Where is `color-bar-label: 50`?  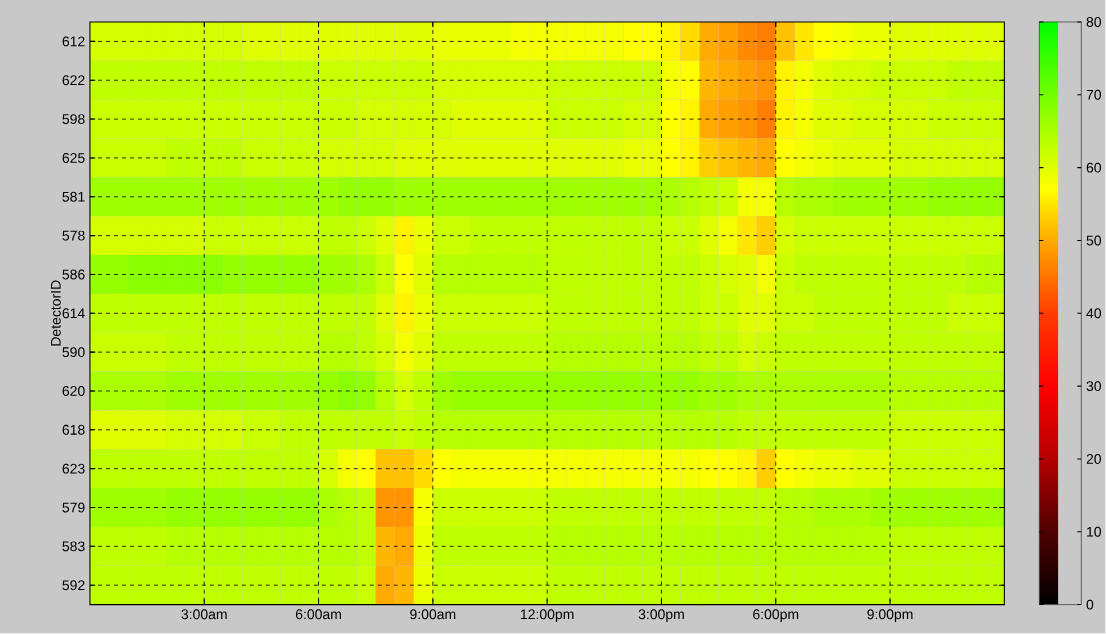 color-bar-label: 50 is located at coordinates (1094, 240).